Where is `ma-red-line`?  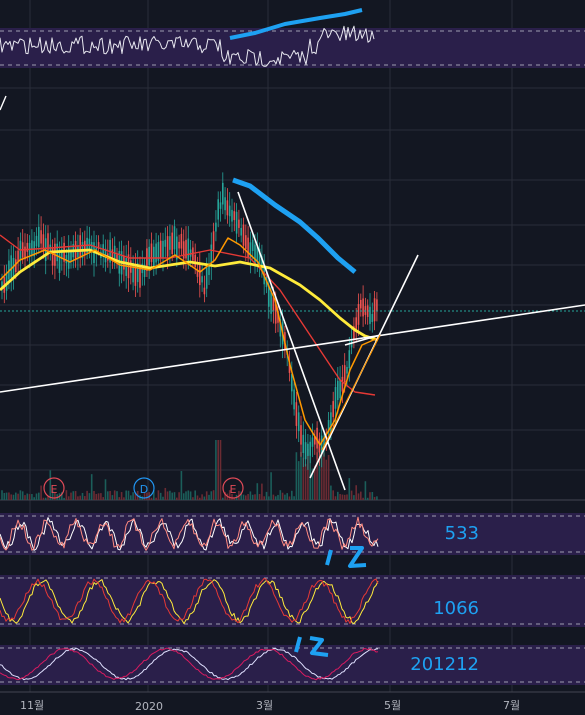
ma-red-line is located at coordinates (188, 315).